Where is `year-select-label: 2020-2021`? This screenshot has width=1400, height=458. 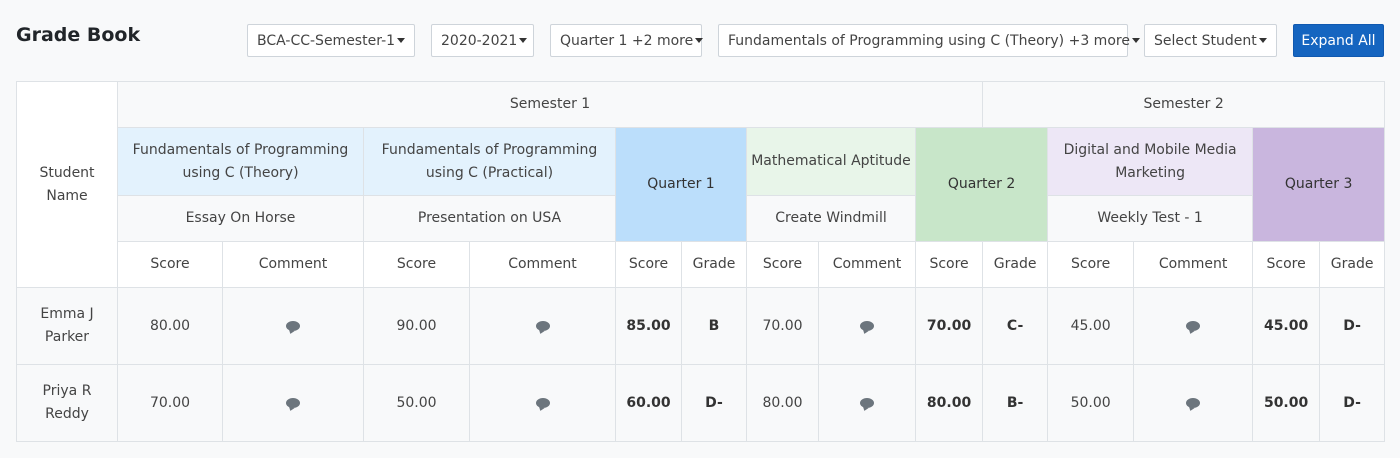 year-select-label: 2020-2021 is located at coordinates (479, 40).